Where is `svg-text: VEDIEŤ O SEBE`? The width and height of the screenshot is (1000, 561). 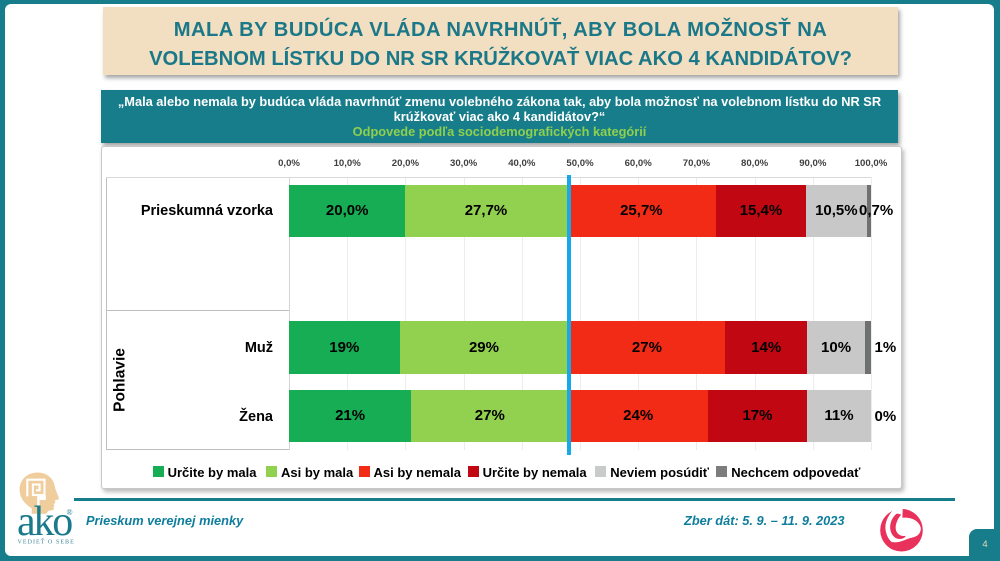 svg-text: VEDIEŤ O SEBE is located at coordinates (46, 542).